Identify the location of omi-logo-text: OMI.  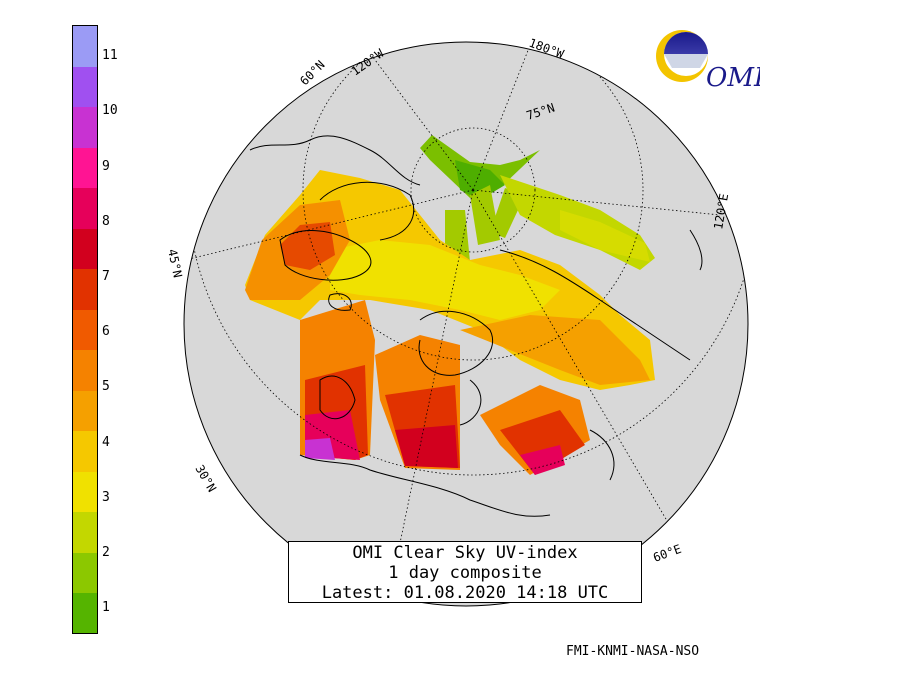
(733, 78).